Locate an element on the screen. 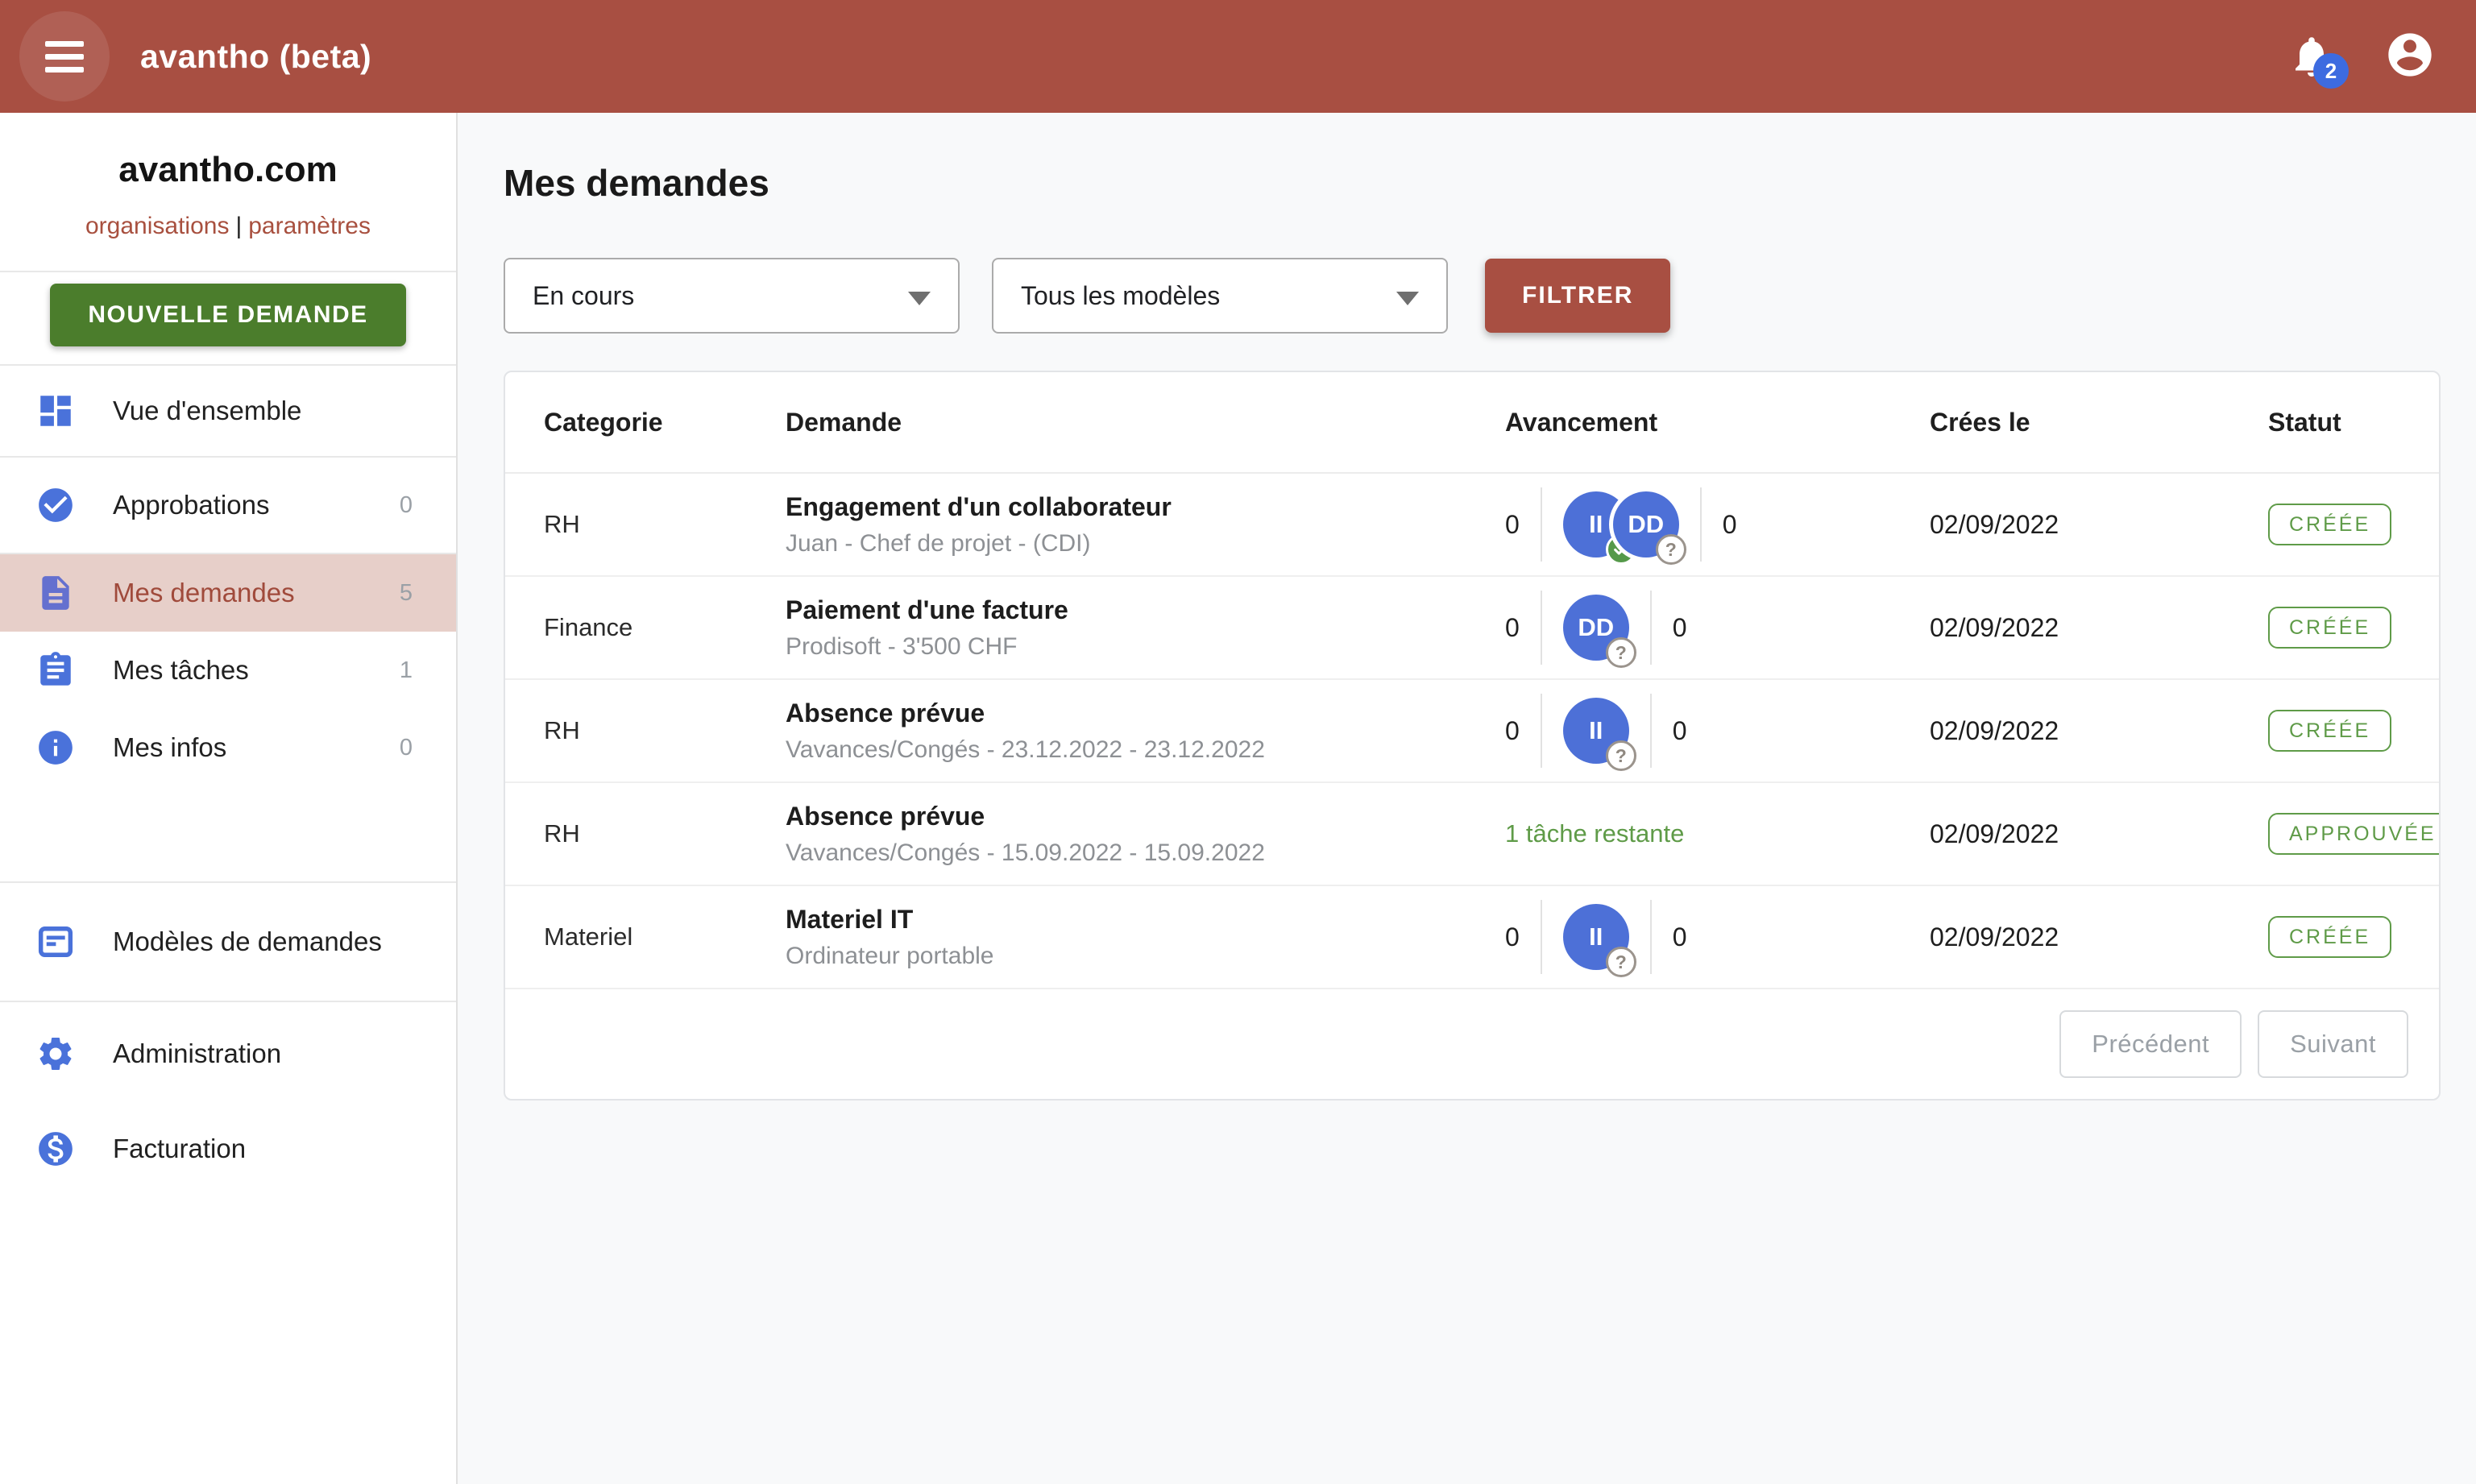 The width and height of the screenshot is (2476, 1484). item-count: 5 is located at coordinates (406, 592).